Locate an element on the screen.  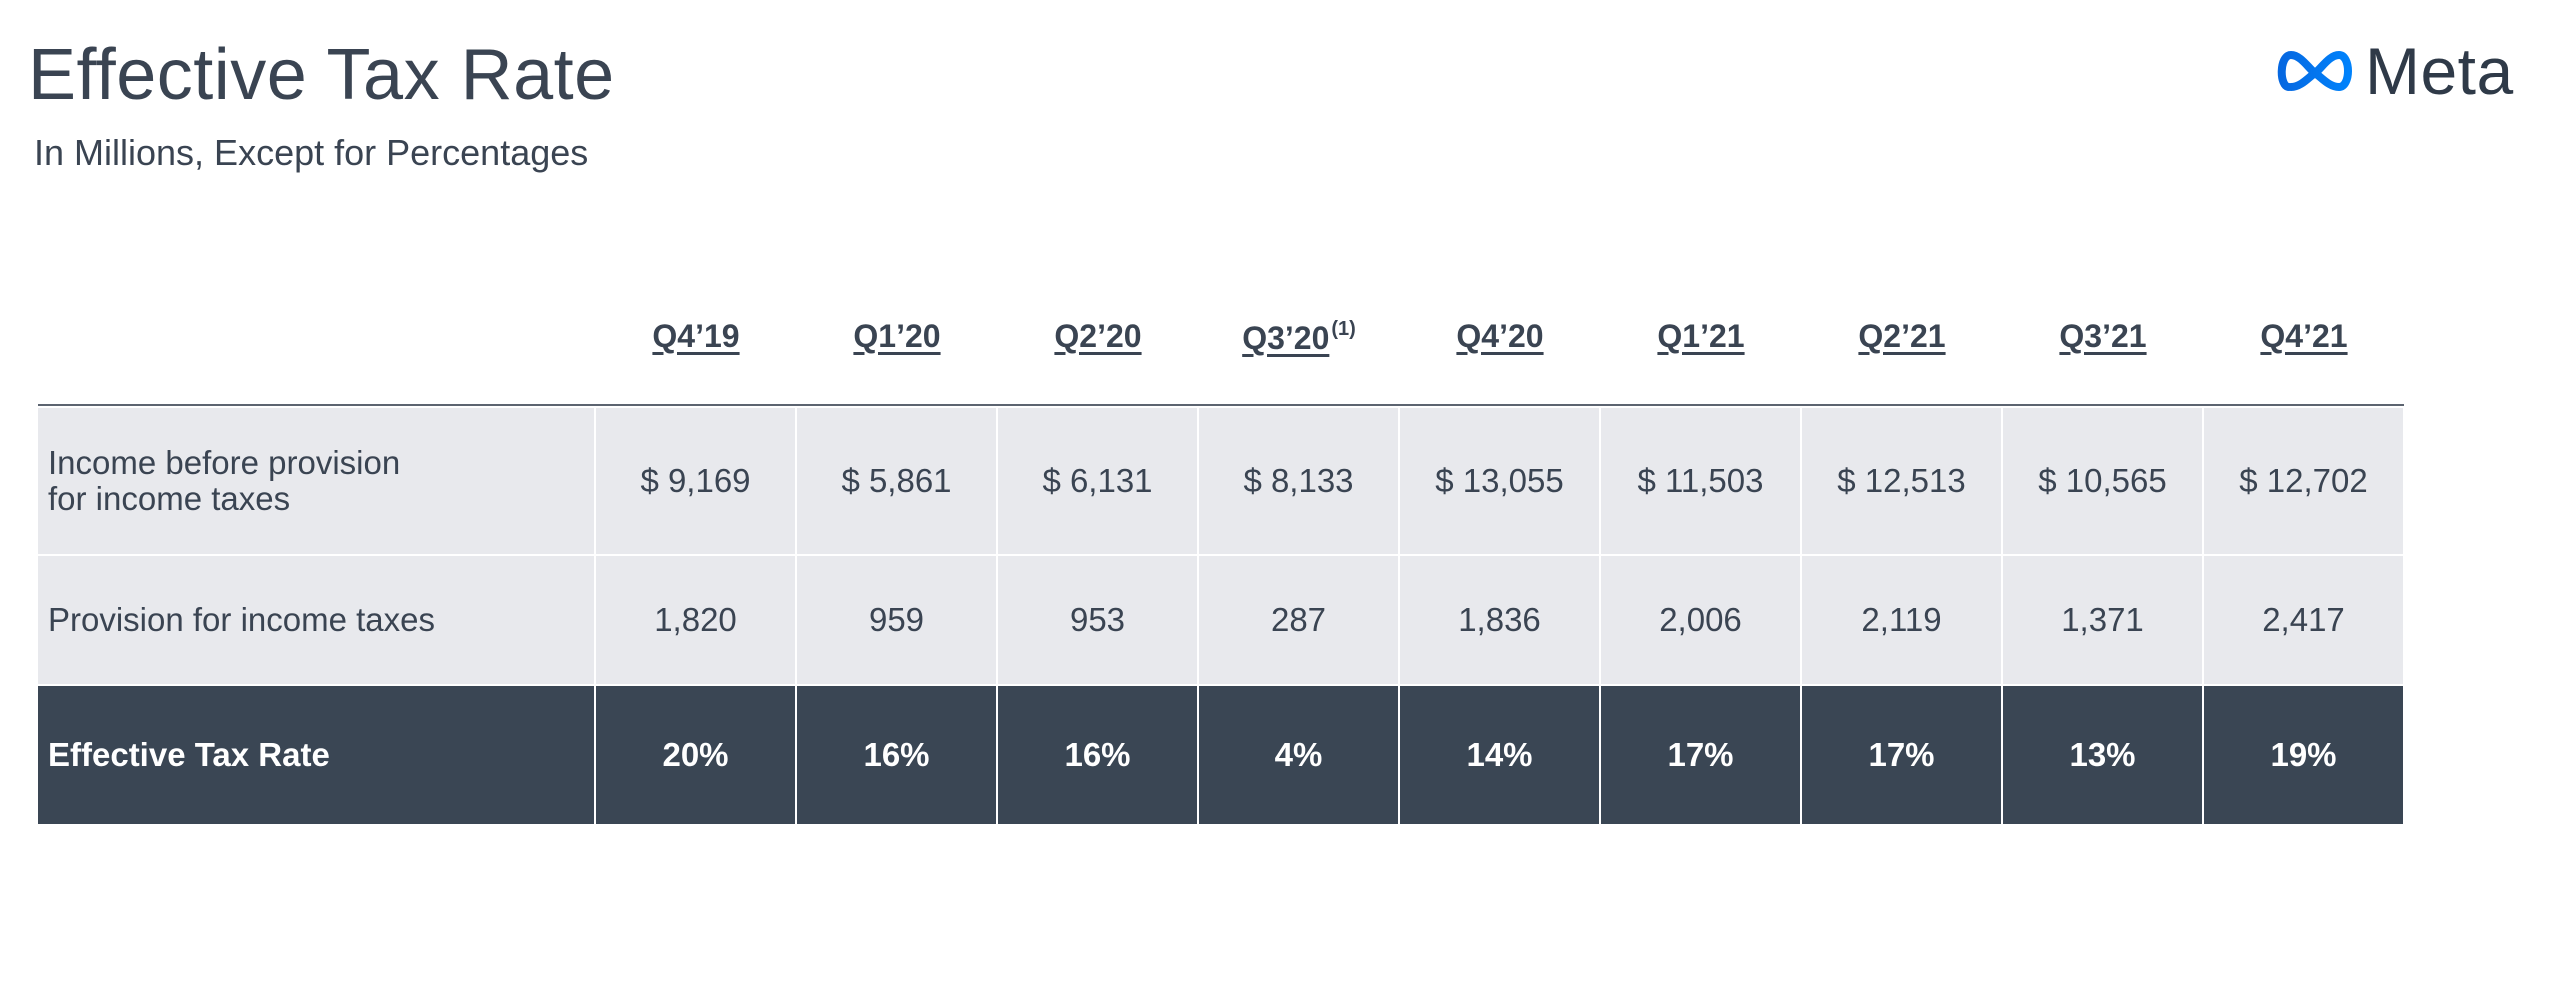
table-cell: 13% is located at coordinates (2102, 755).